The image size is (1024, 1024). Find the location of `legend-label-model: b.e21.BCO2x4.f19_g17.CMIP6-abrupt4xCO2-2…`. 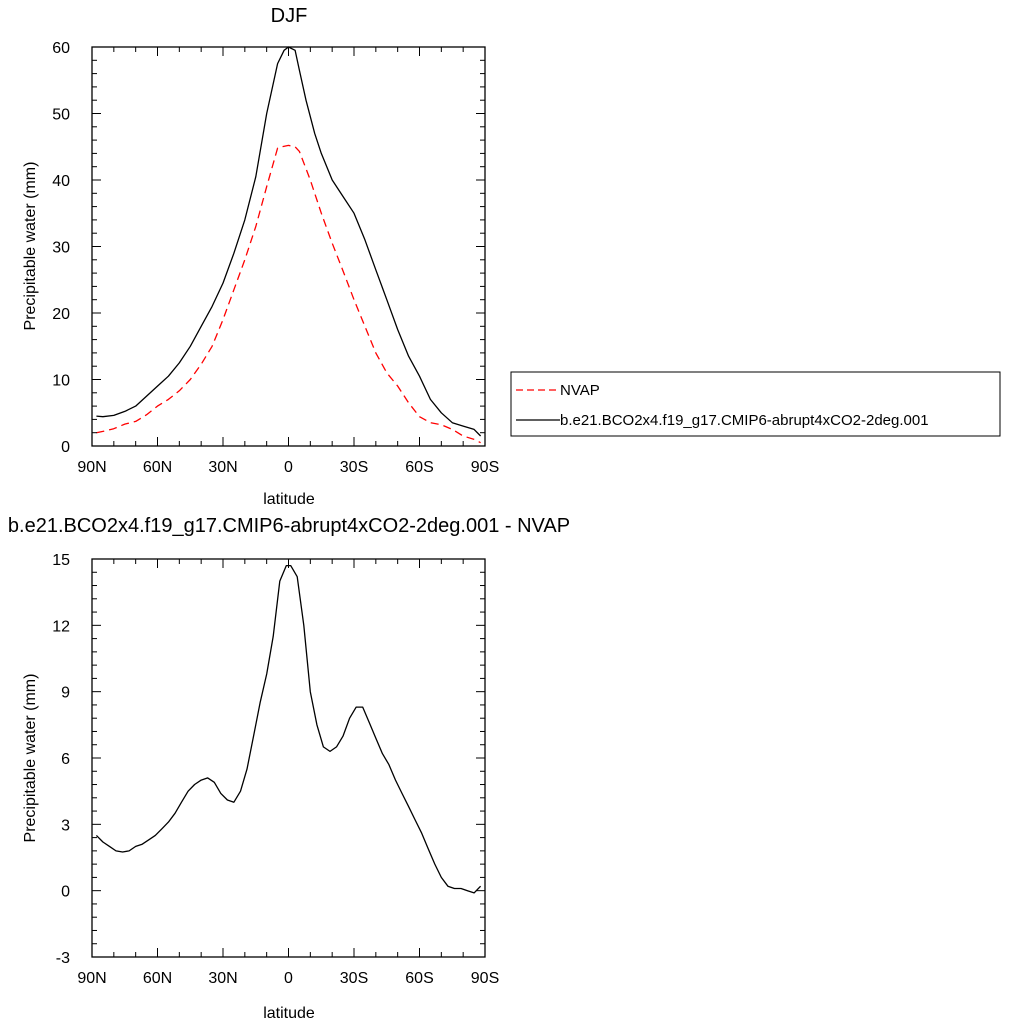

legend-label-model: b.e21.BCO2x4.f19_g17.CMIP6-abrupt4xCO2-2… is located at coordinates (744, 420).